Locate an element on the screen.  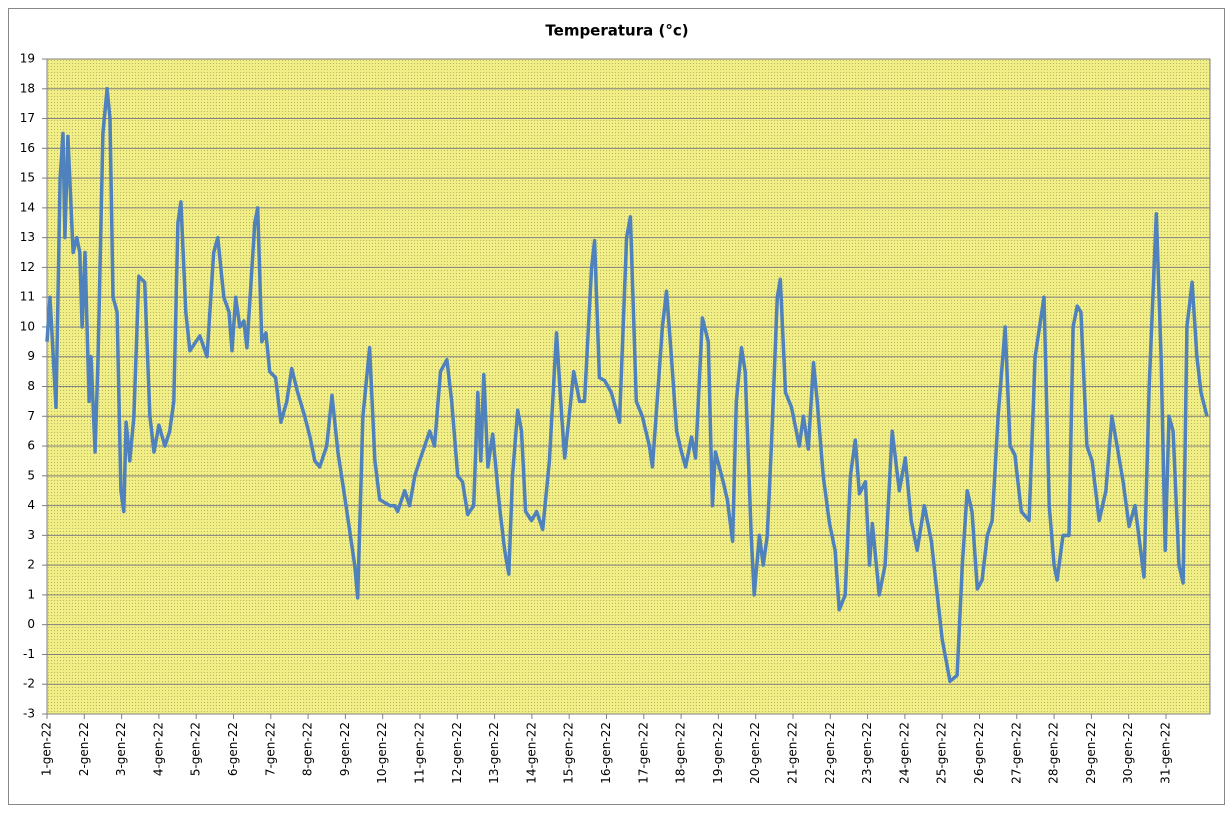
y-tick-label: -2 is located at coordinates (29, 684).